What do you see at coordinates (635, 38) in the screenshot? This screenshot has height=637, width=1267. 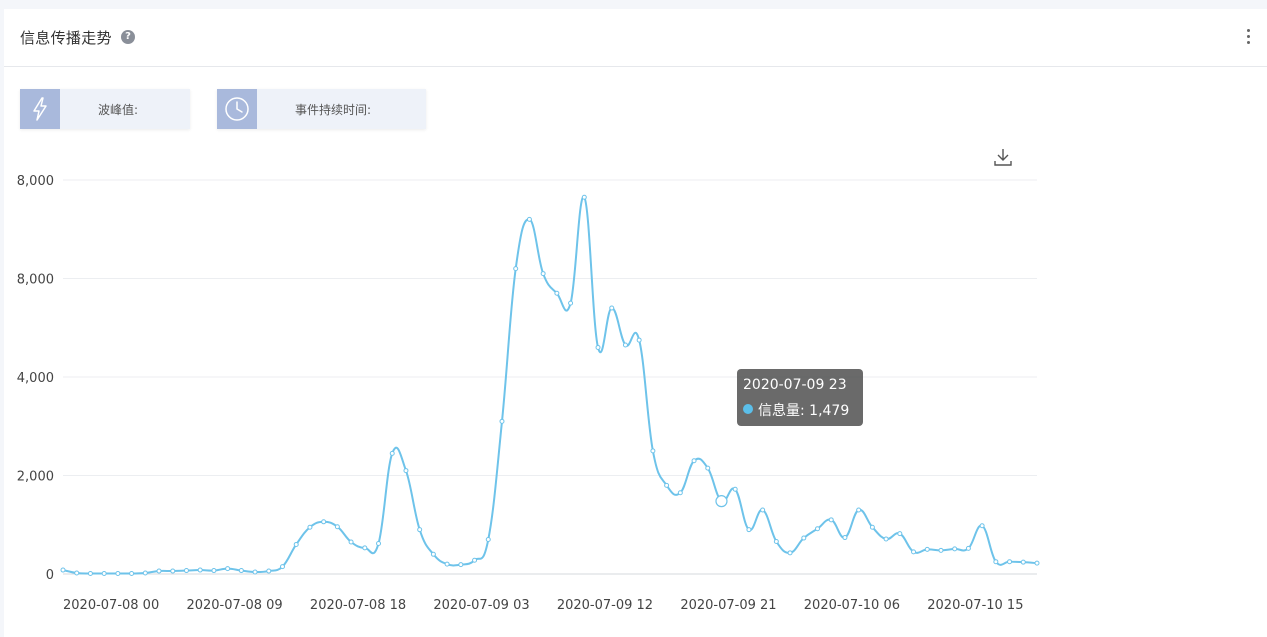 I see `card-header: 信息传播走势 ?` at bounding box center [635, 38].